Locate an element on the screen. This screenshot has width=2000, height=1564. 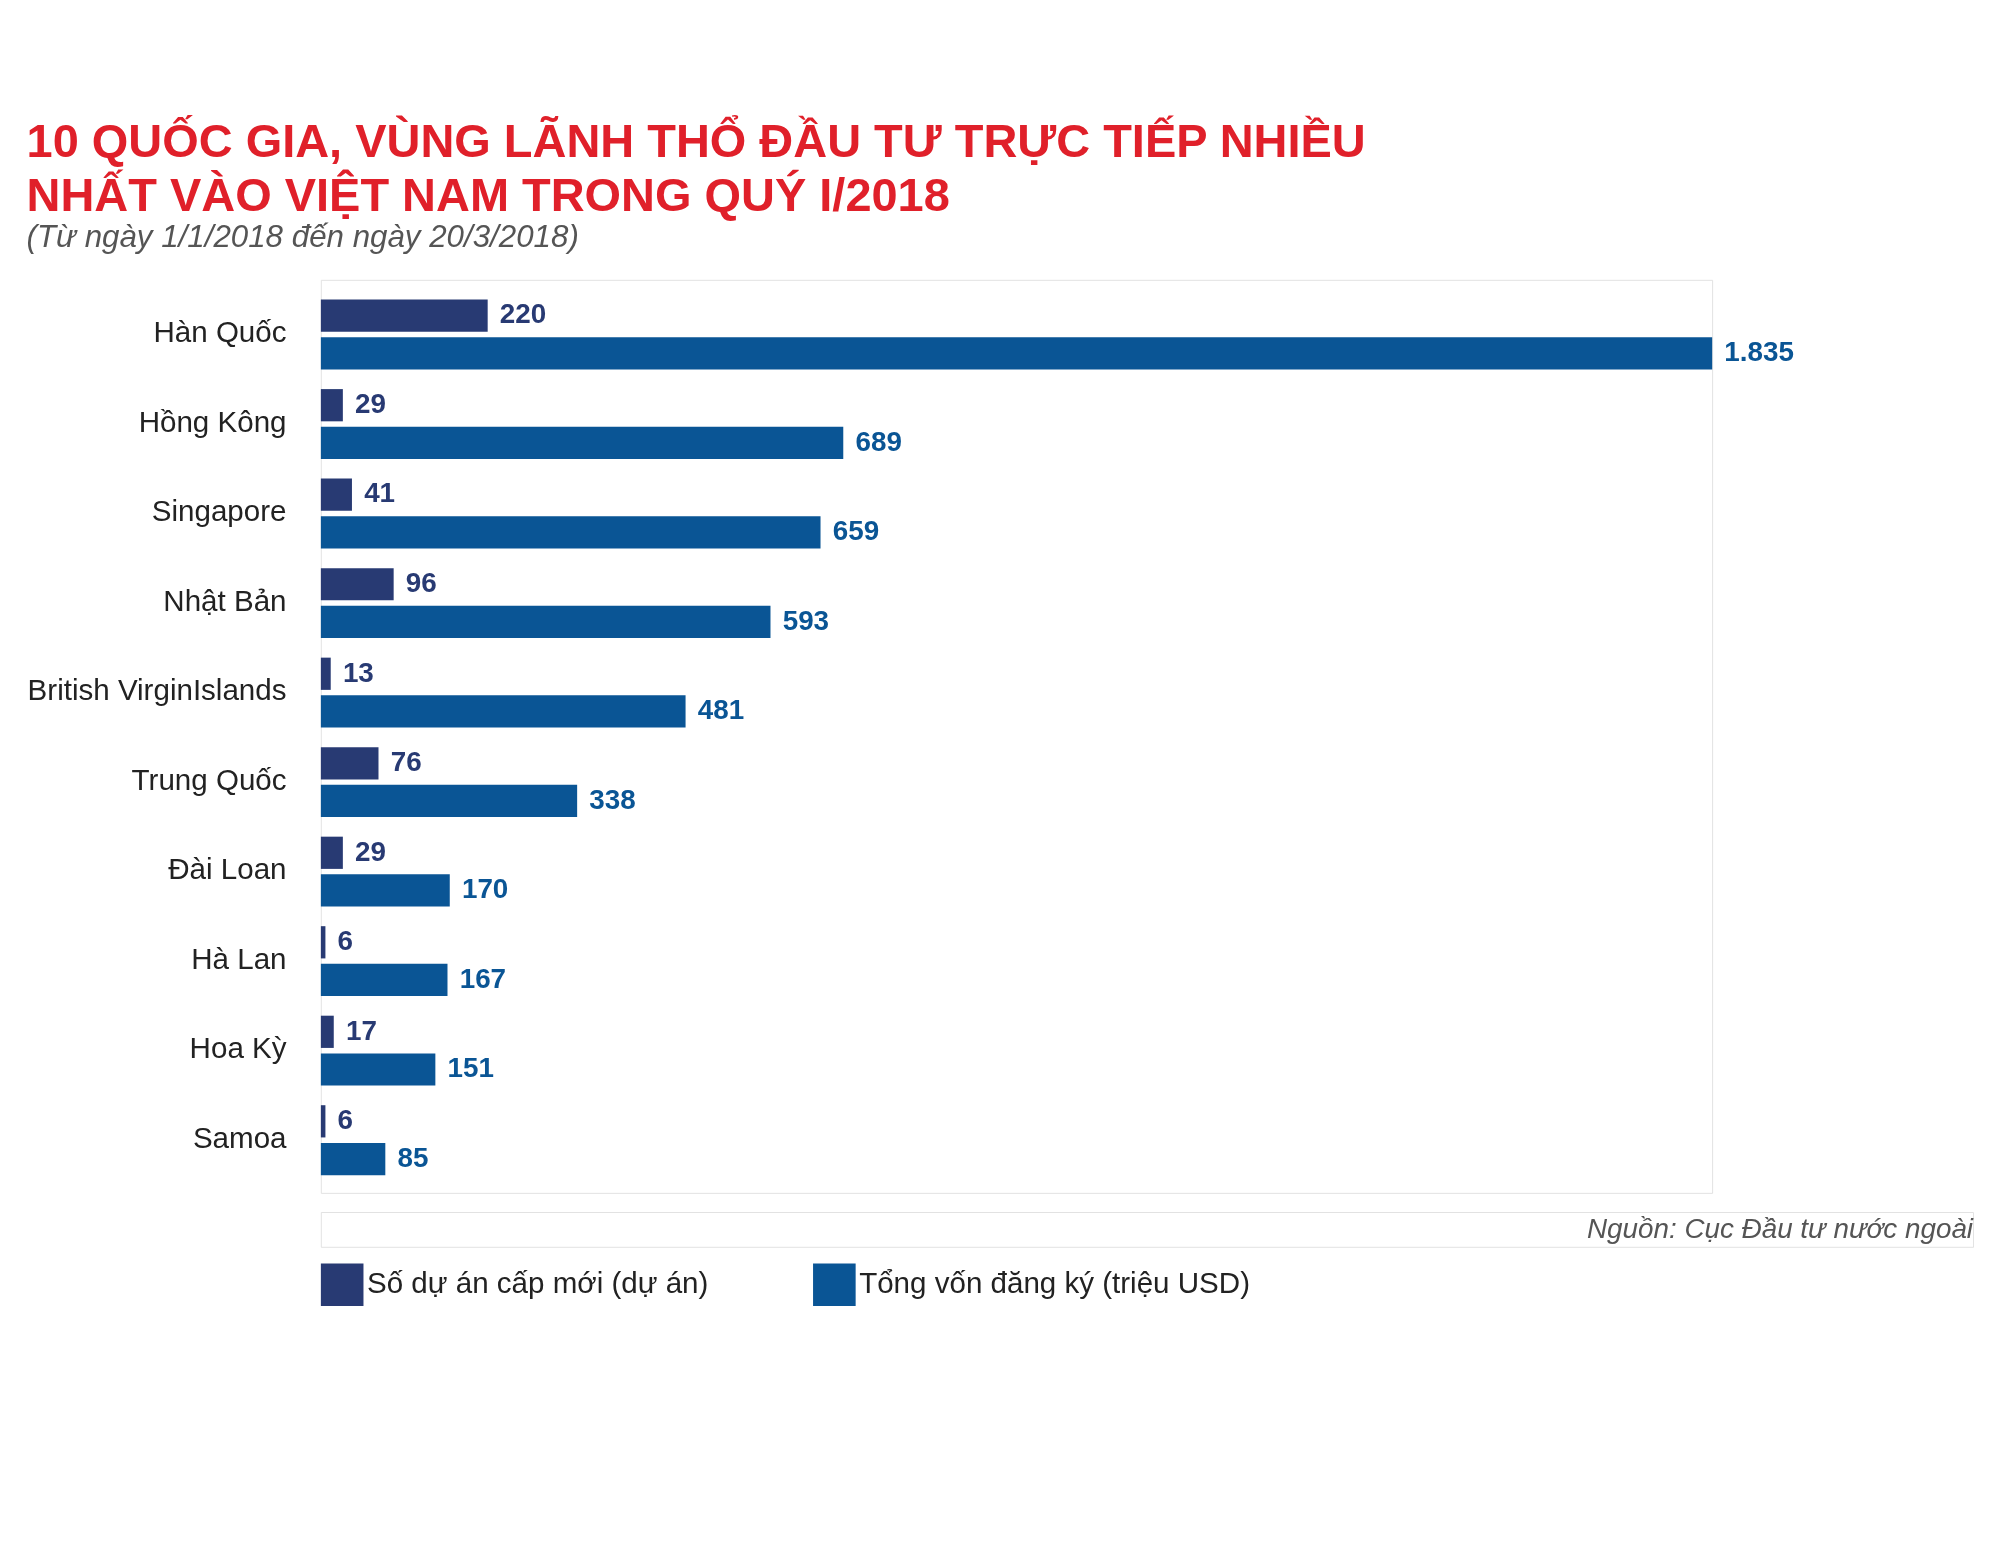
data-label: 338 is located at coordinates (612, 799).